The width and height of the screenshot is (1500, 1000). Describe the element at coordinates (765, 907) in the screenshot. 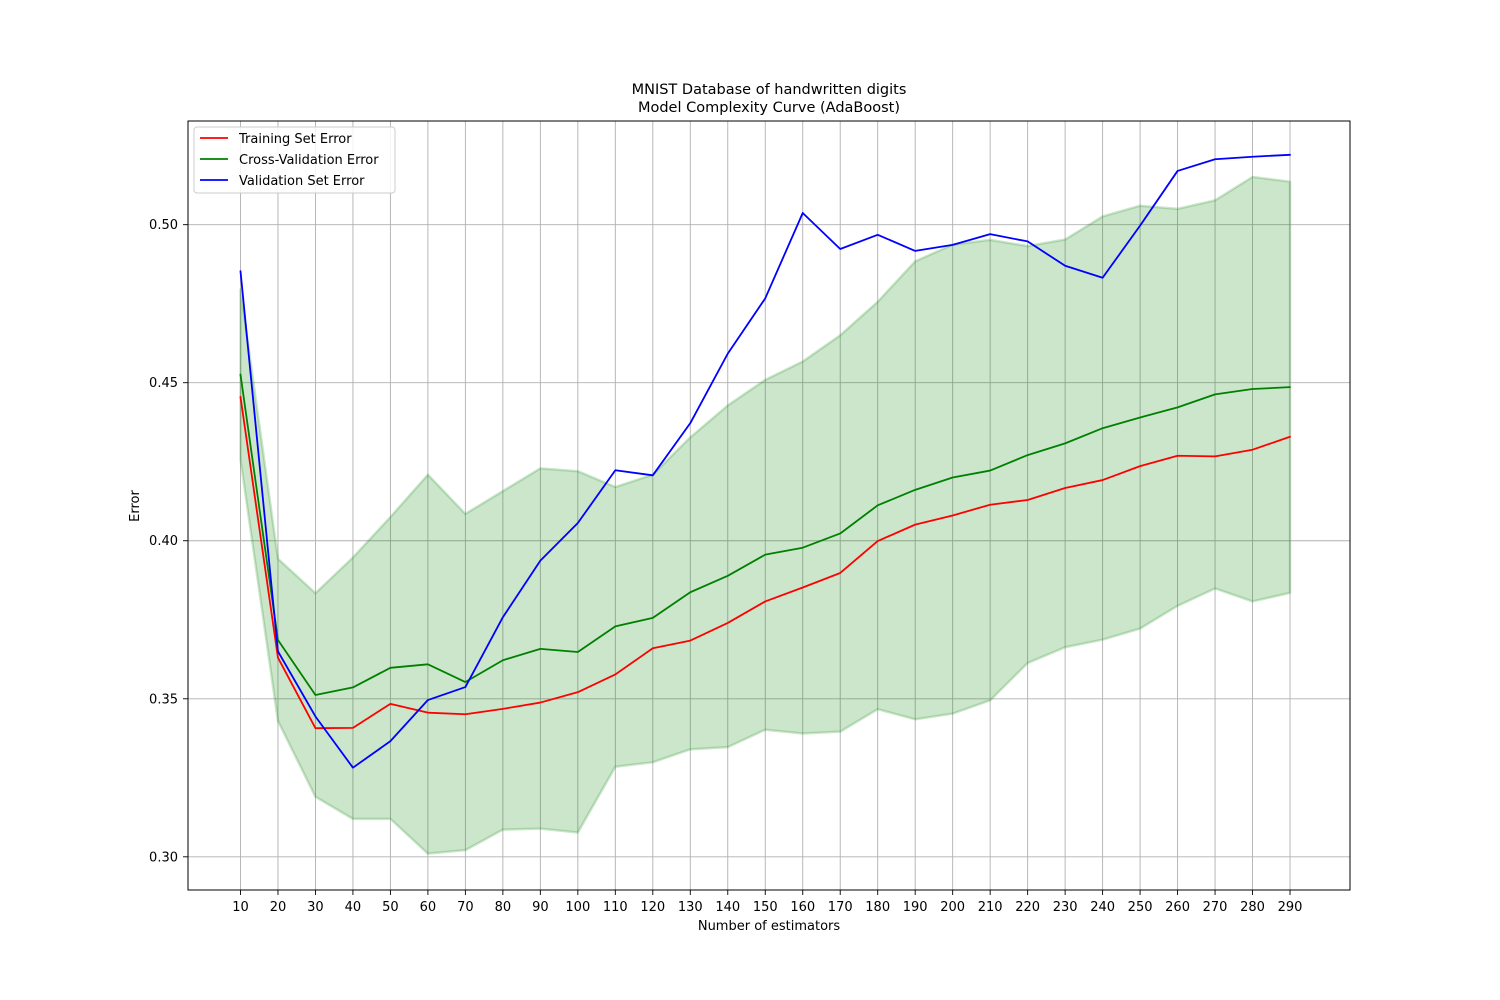

I see `x-tick-label: 150` at that location.